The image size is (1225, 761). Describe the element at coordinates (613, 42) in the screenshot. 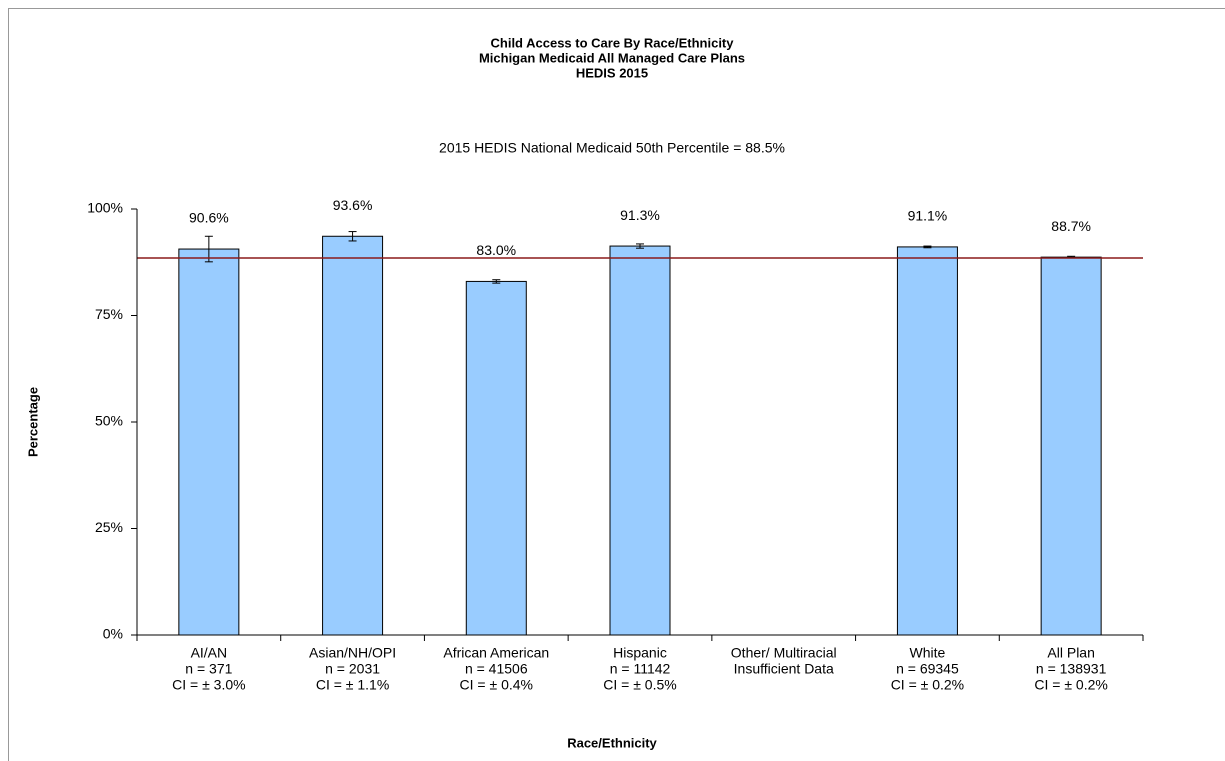

I see `chart-title: Child Access to Care By Race/Ethnicity` at that location.